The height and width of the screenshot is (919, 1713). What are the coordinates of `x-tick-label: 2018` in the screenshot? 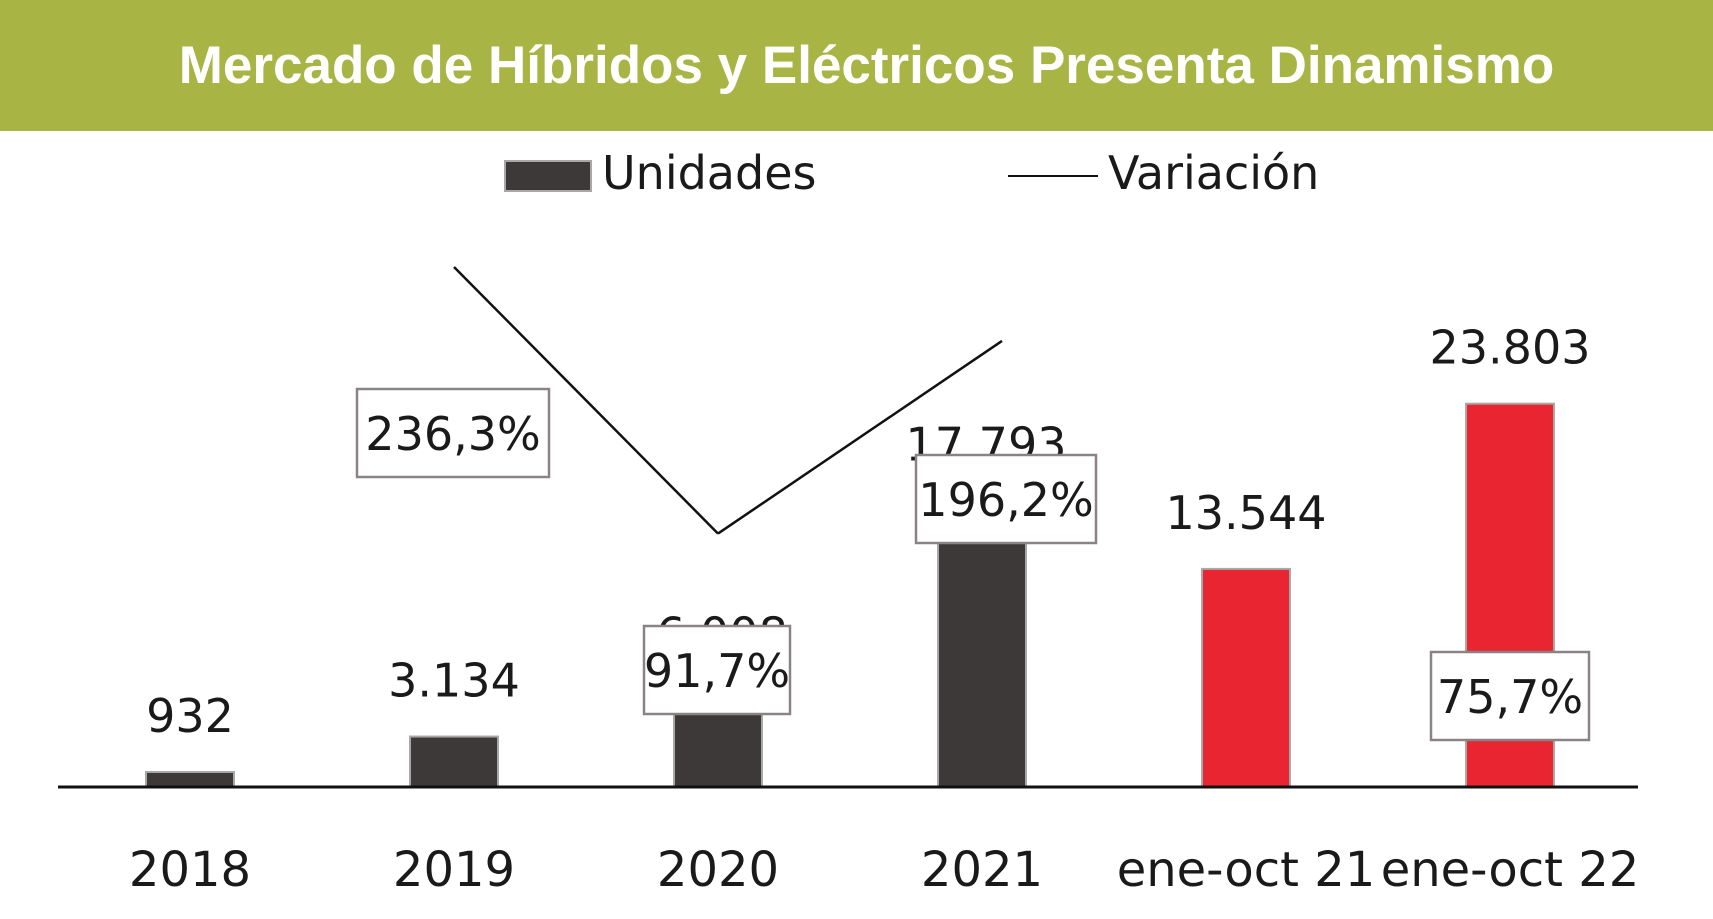 It's located at (190, 870).